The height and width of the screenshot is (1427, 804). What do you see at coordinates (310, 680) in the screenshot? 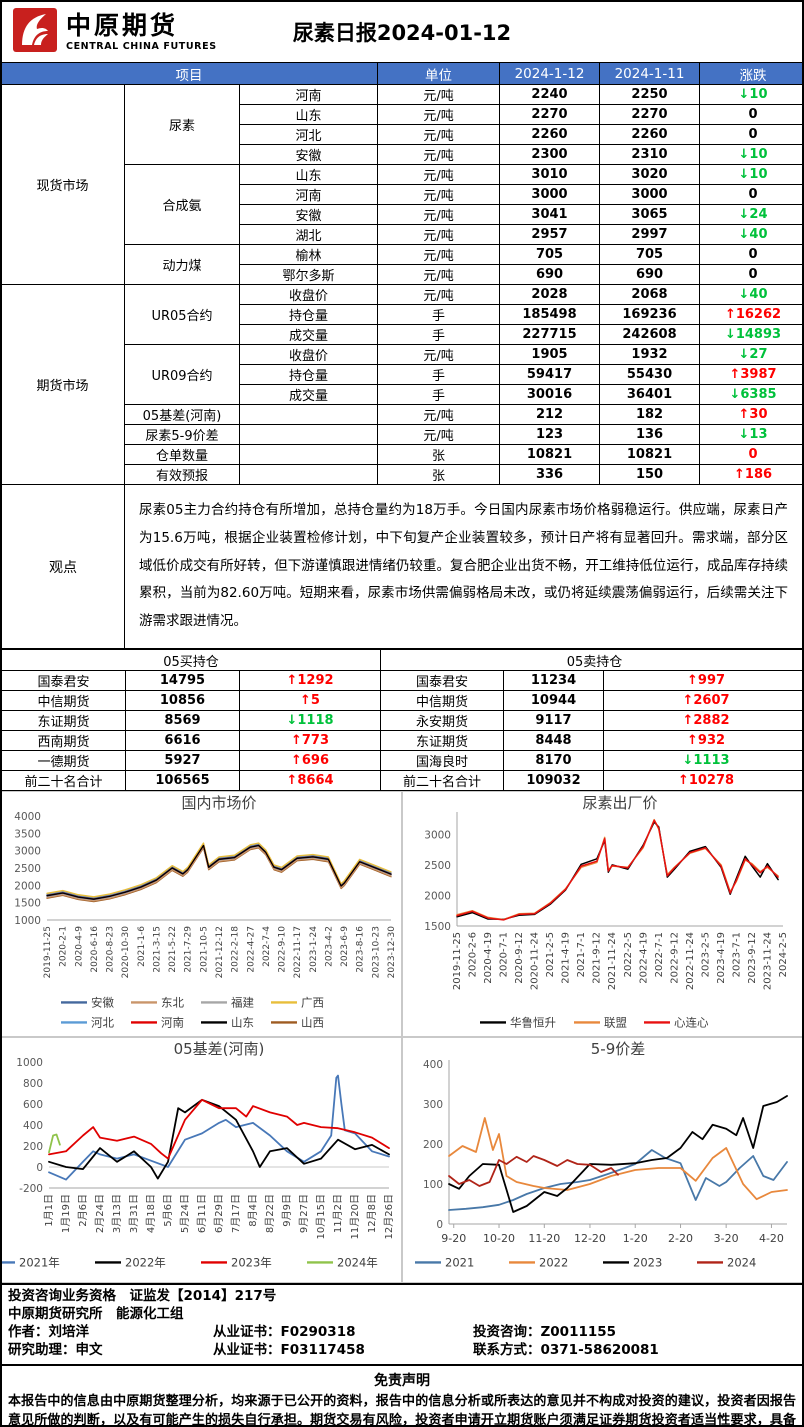
I see `change-value: ↑1292` at bounding box center [310, 680].